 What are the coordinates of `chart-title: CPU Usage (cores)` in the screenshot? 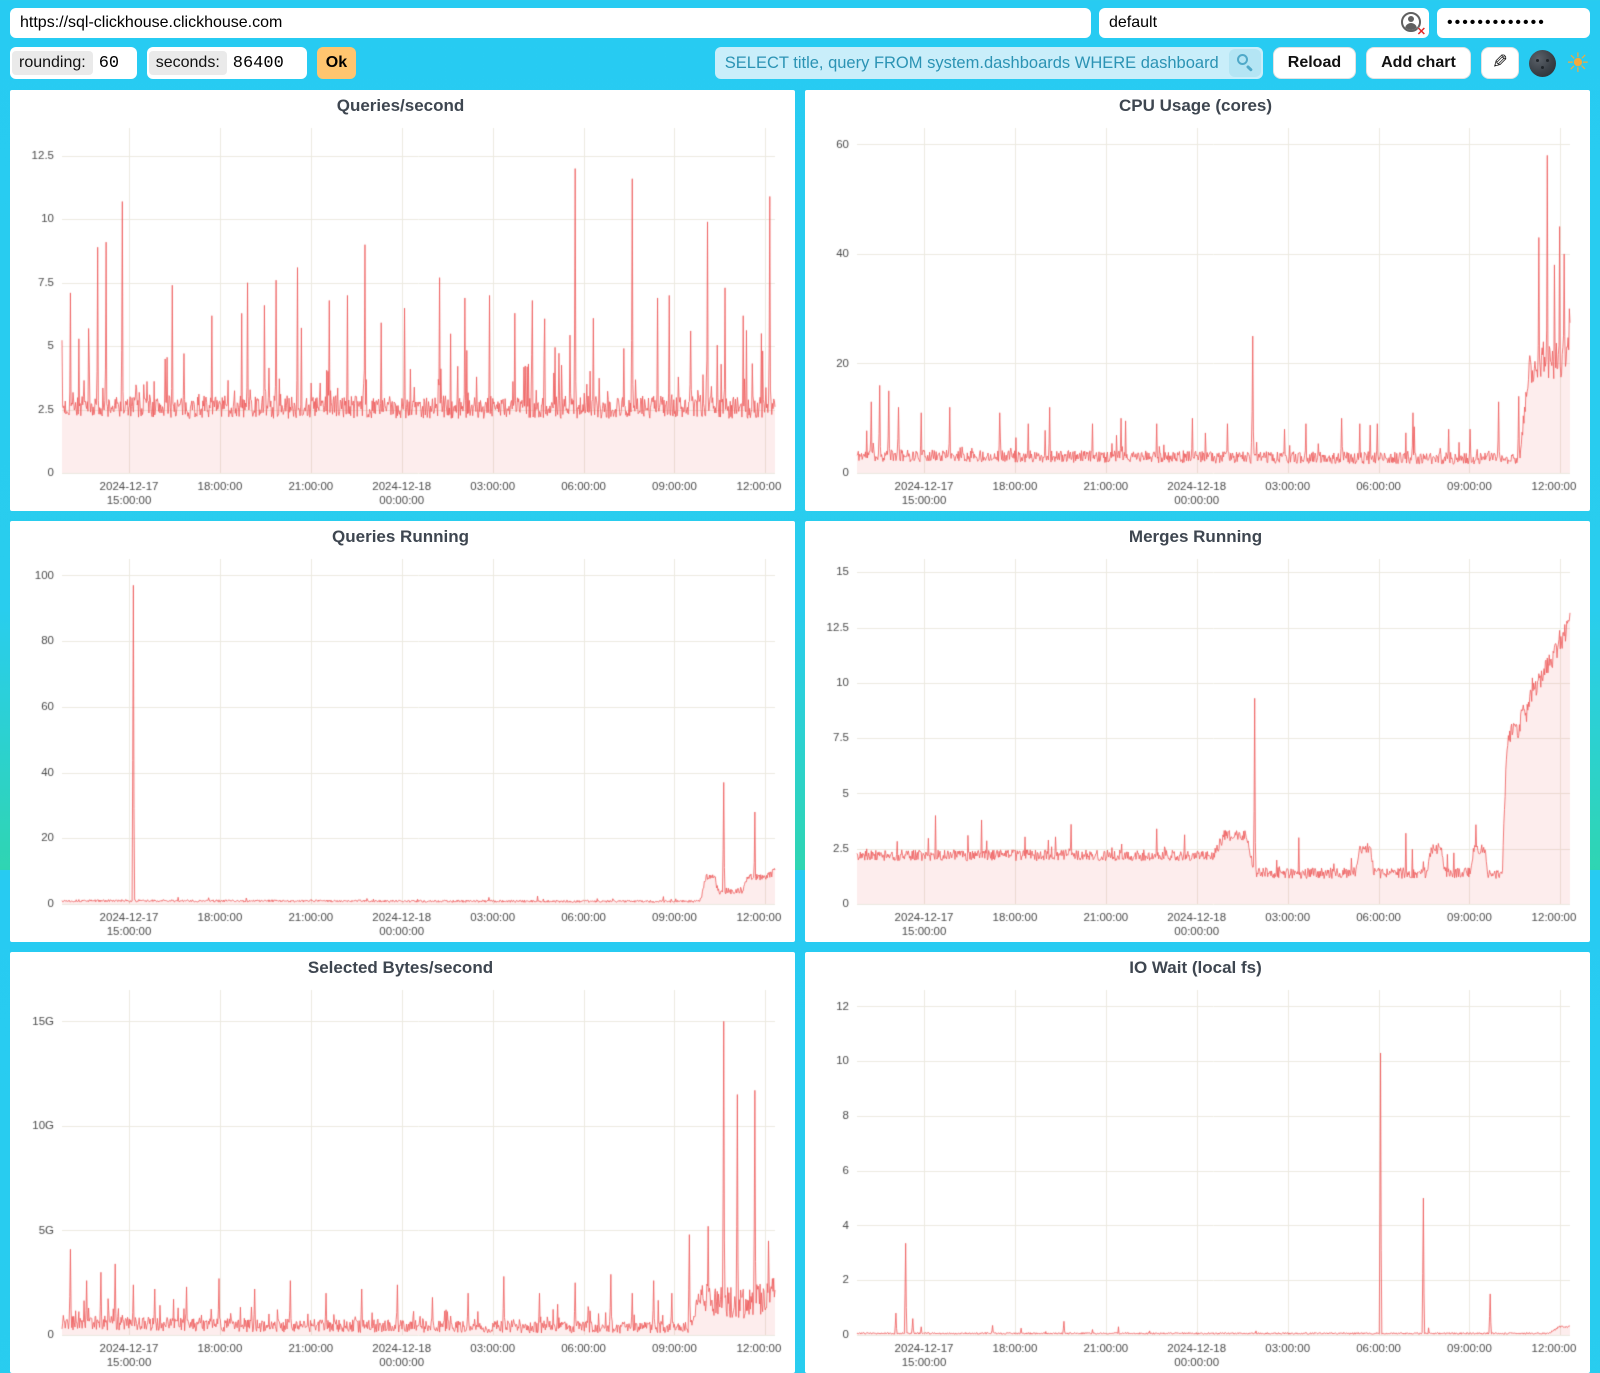 It's located at (1195, 105).